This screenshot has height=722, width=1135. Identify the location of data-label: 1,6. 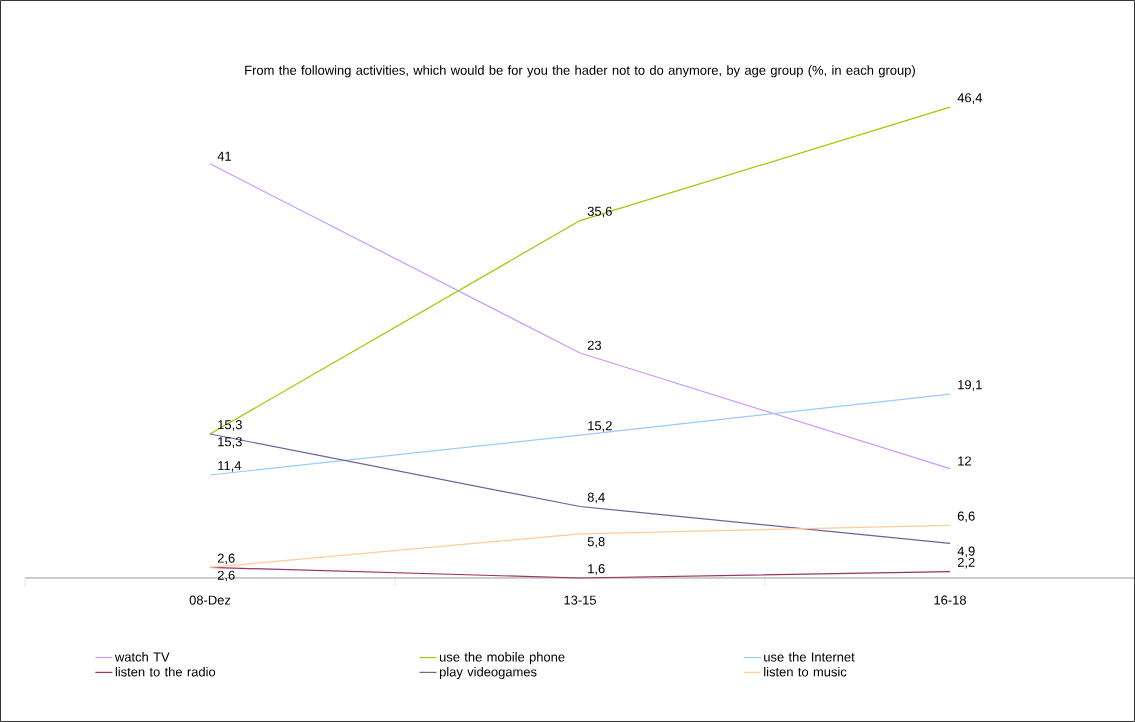
(596, 569).